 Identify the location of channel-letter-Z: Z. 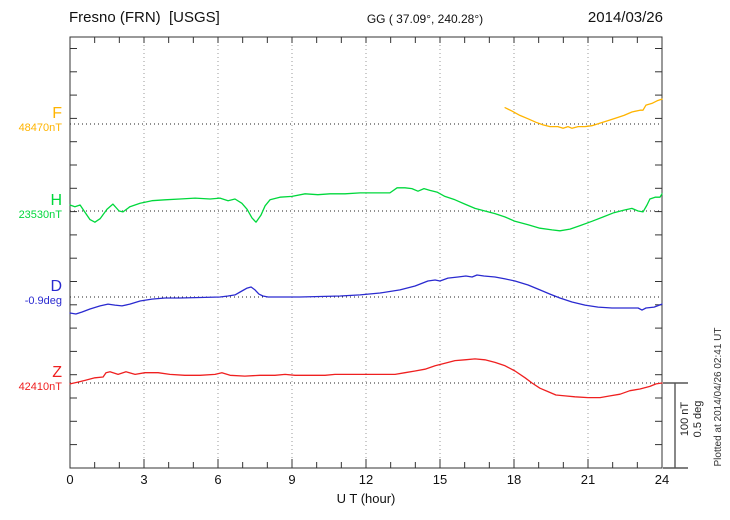
(57, 372).